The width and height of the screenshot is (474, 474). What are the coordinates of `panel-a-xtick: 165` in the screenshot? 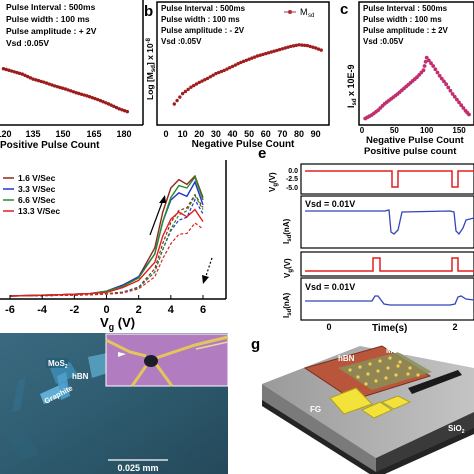 It's located at (93, 134).